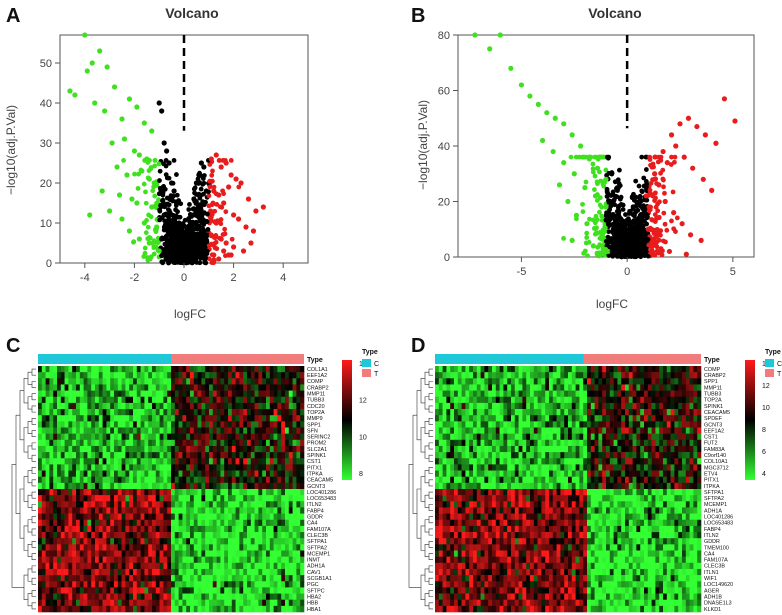  What do you see at coordinates (418, 346) in the screenshot?
I see `panel-letter-d: D` at bounding box center [418, 346].